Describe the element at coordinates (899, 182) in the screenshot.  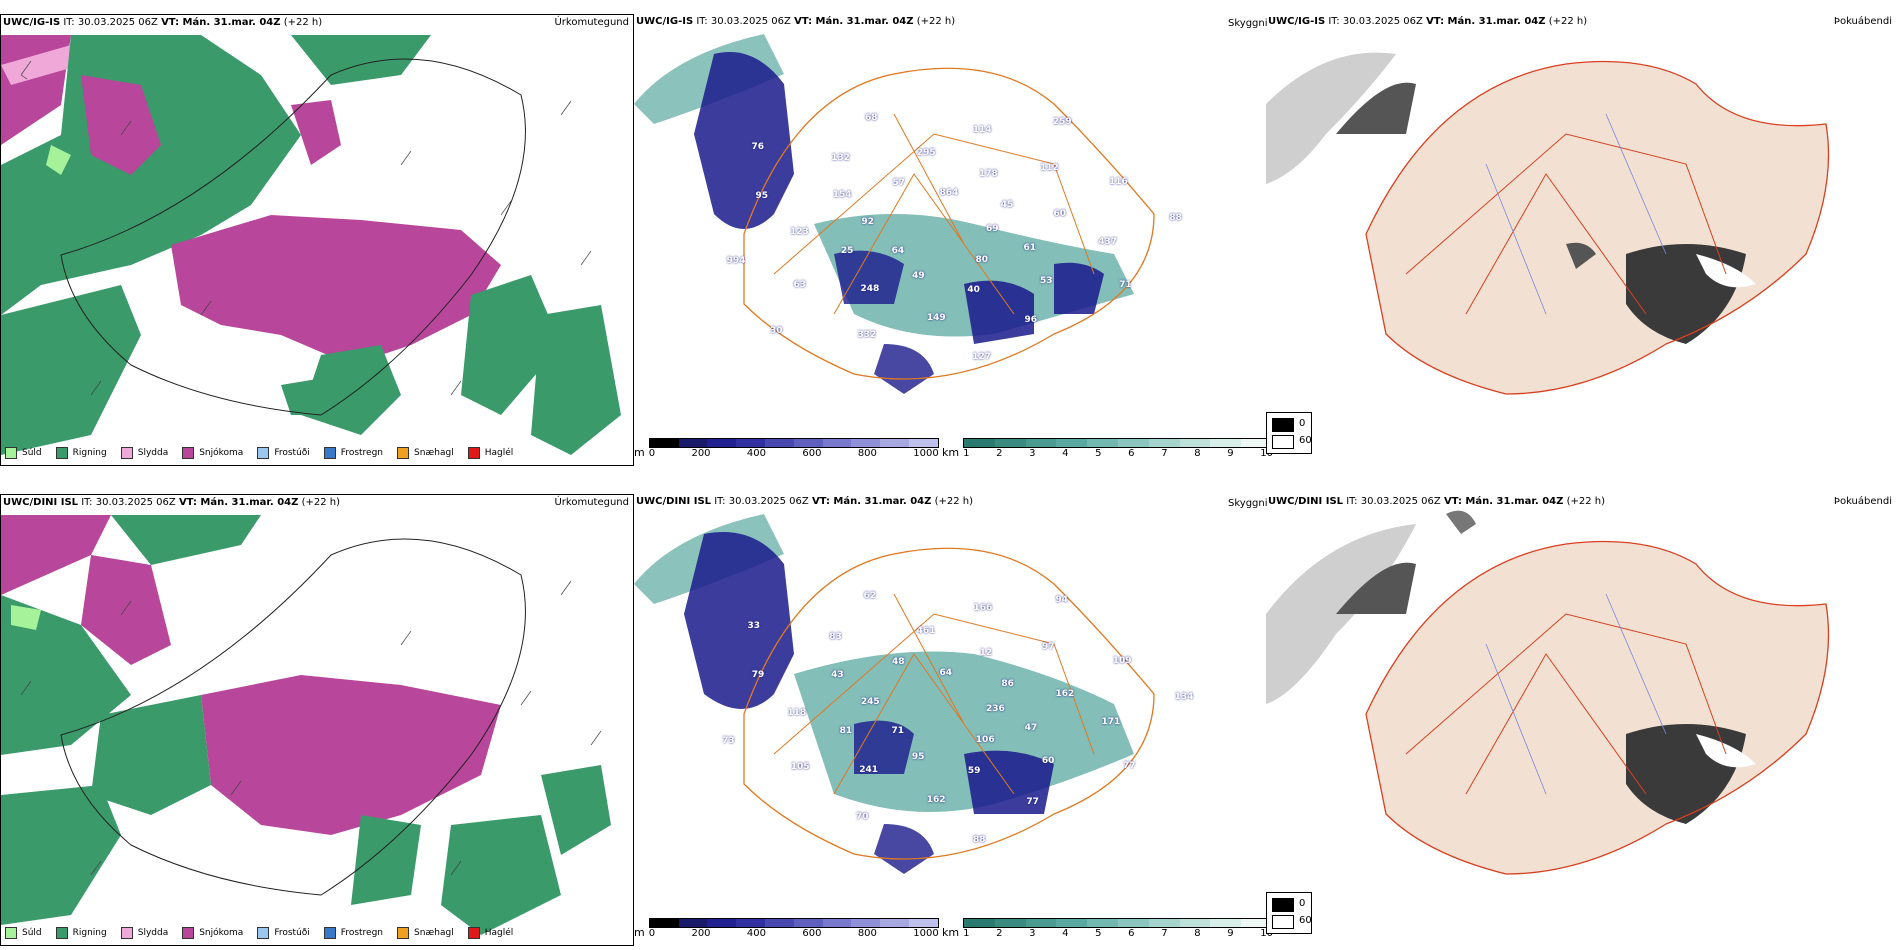
I see `ceiling-label: 57` at that location.